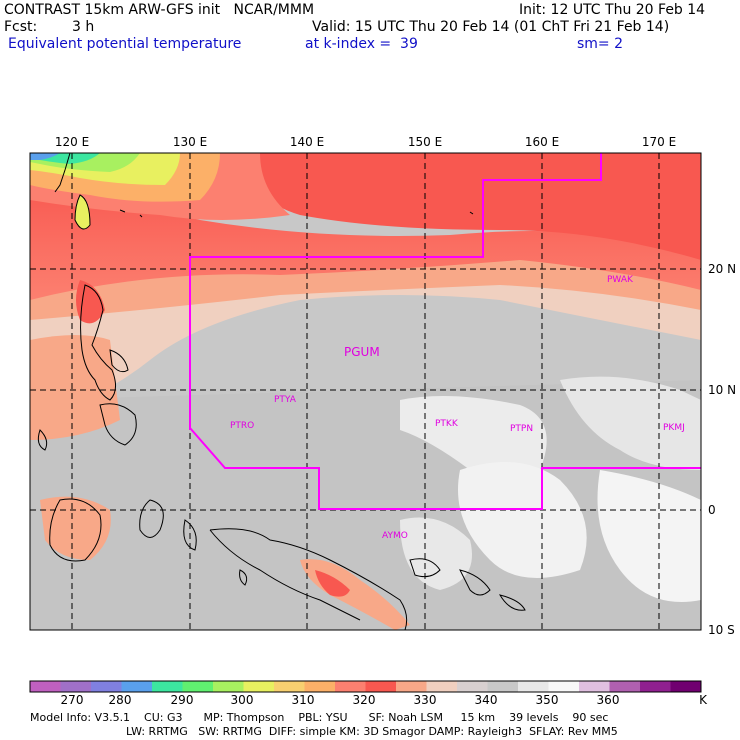  Describe the element at coordinates (608, 700) in the screenshot. I see `colorbar-label: 360` at that location.